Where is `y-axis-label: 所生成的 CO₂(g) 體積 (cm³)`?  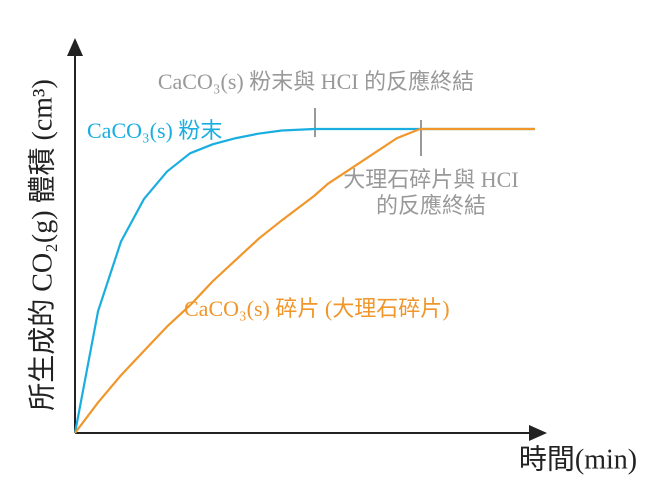 y-axis-label: 所生成的 CO₂(g) 體積 (cm³) is located at coordinates (42, 245).